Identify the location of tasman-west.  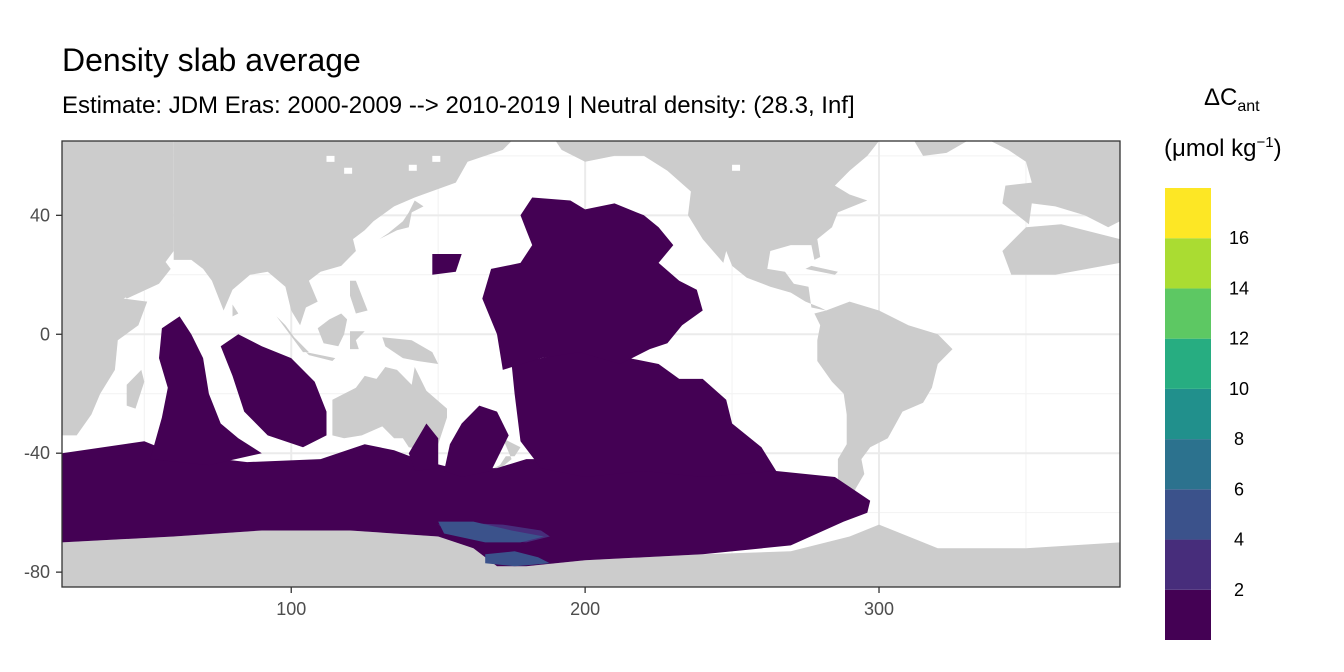
(423, 447).